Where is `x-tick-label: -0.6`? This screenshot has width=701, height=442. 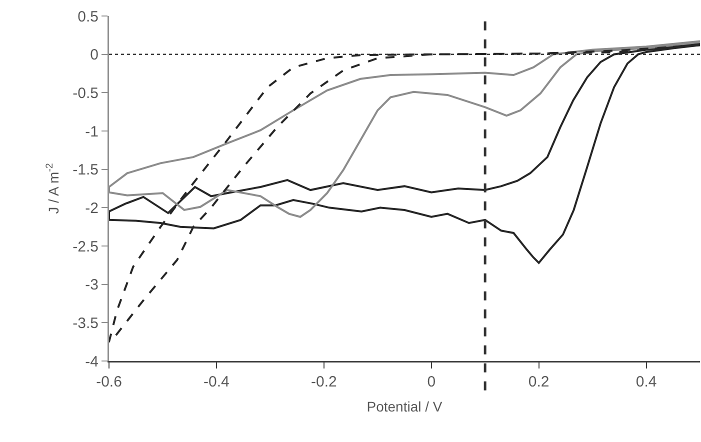 x-tick-label: -0.6 is located at coordinates (109, 382).